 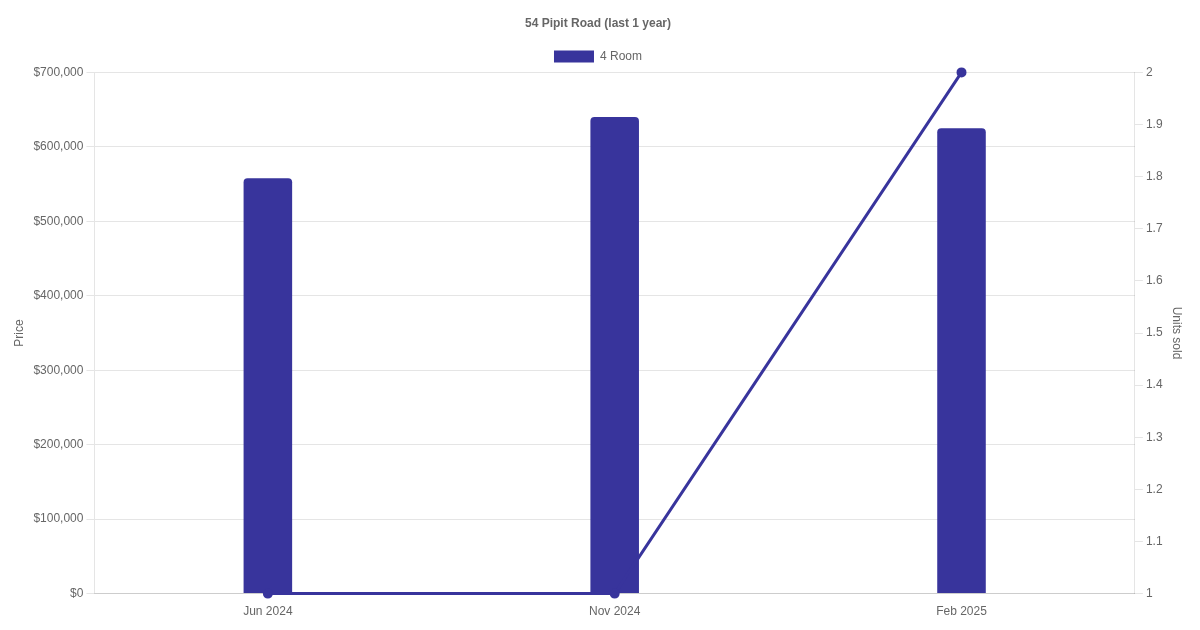 What do you see at coordinates (58, 220) in the screenshot?
I see `y-tick-label: $500,000` at bounding box center [58, 220].